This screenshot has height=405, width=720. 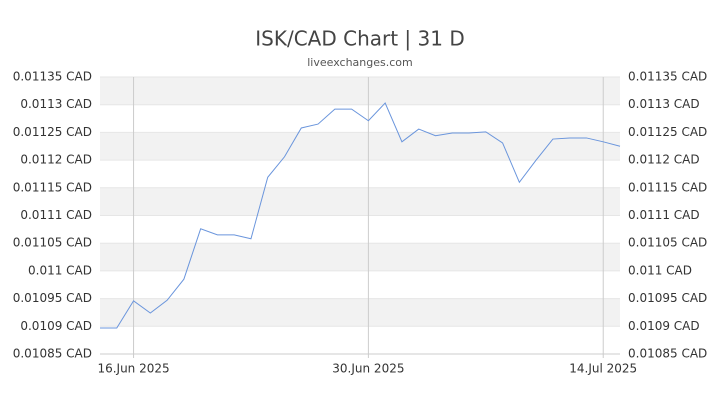 I want to click on y2-tick-label: 0.01135 CAD, so click(x=667, y=77).